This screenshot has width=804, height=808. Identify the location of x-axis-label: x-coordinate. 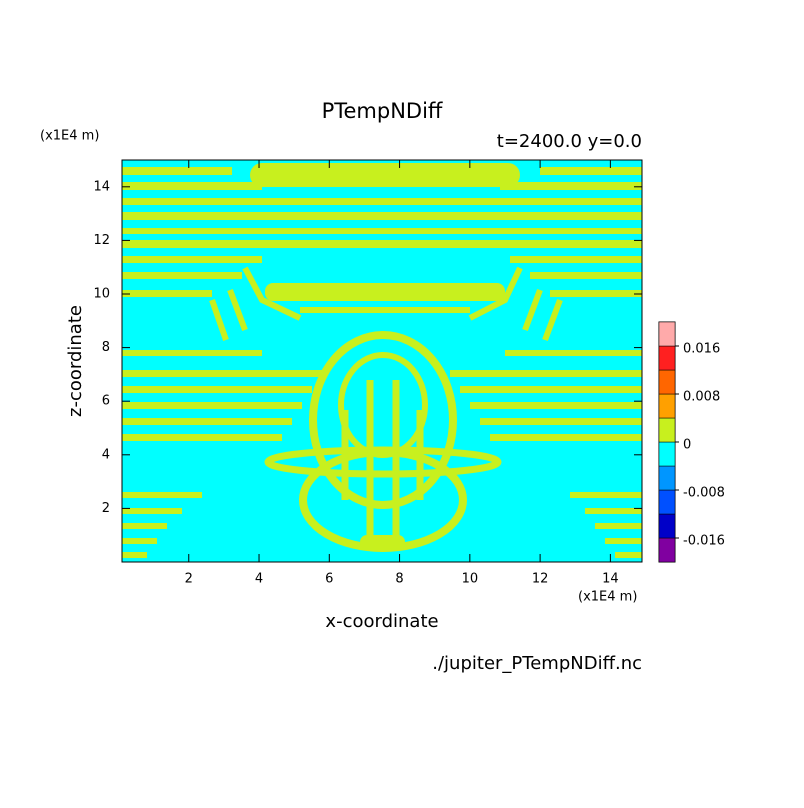
(381, 621).